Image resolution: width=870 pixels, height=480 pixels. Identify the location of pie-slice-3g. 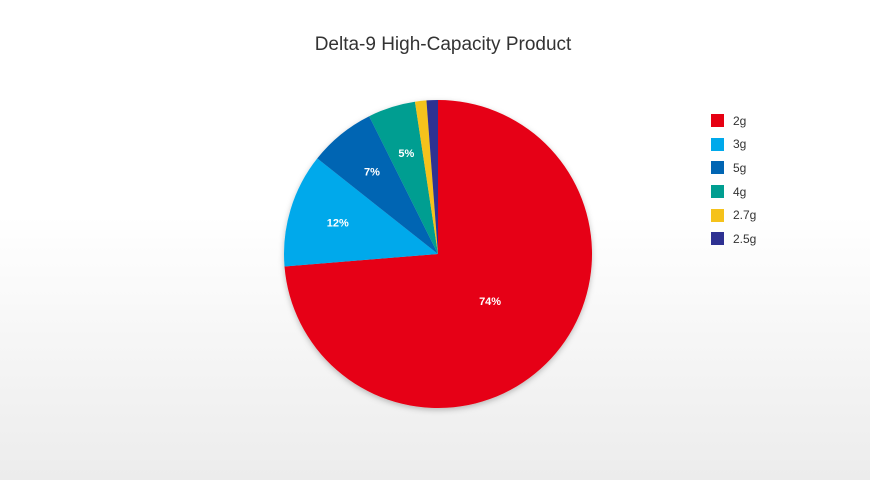
(360, 212).